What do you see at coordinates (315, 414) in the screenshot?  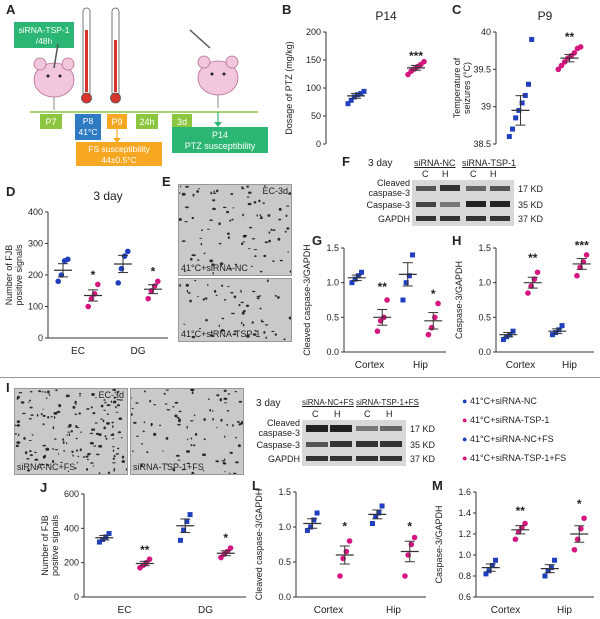 I see `blot-k-lane-c1: C` at bounding box center [315, 414].